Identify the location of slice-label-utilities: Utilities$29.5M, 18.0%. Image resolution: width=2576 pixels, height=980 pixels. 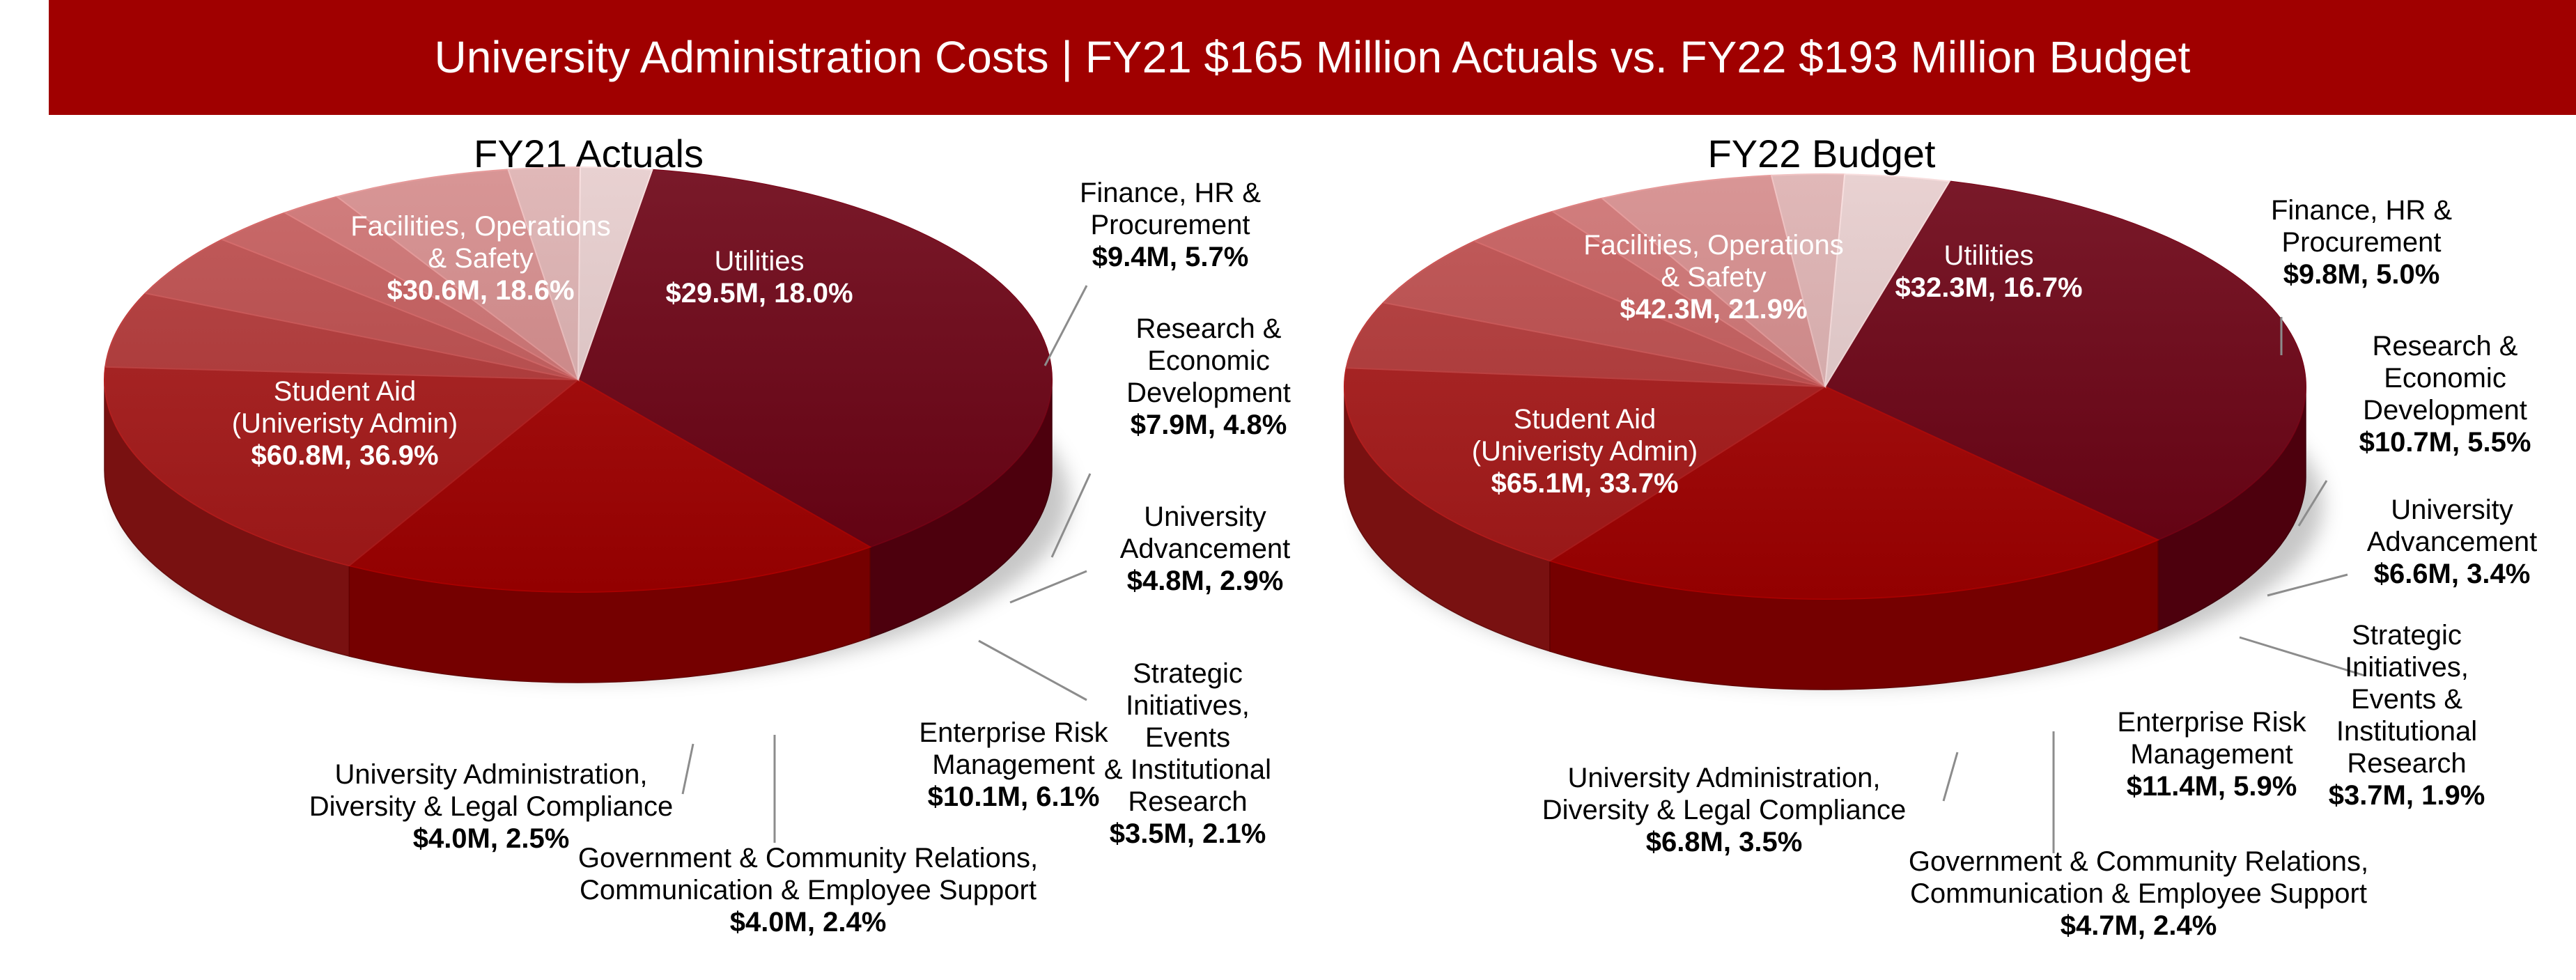
(759, 277).